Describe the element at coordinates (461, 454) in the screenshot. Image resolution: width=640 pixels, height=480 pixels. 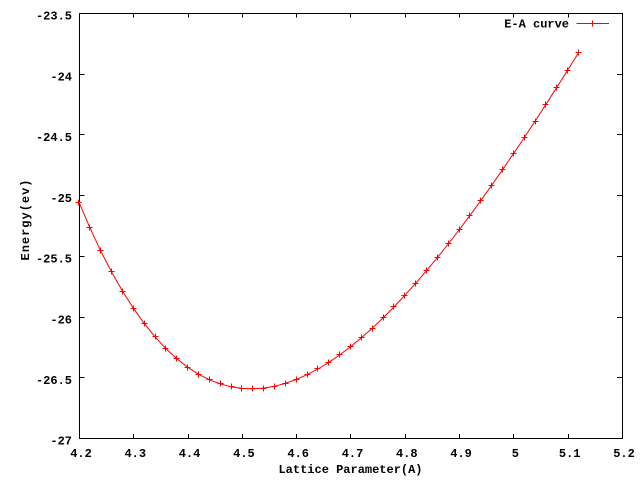
I see `svg-text: 4.9` at that location.